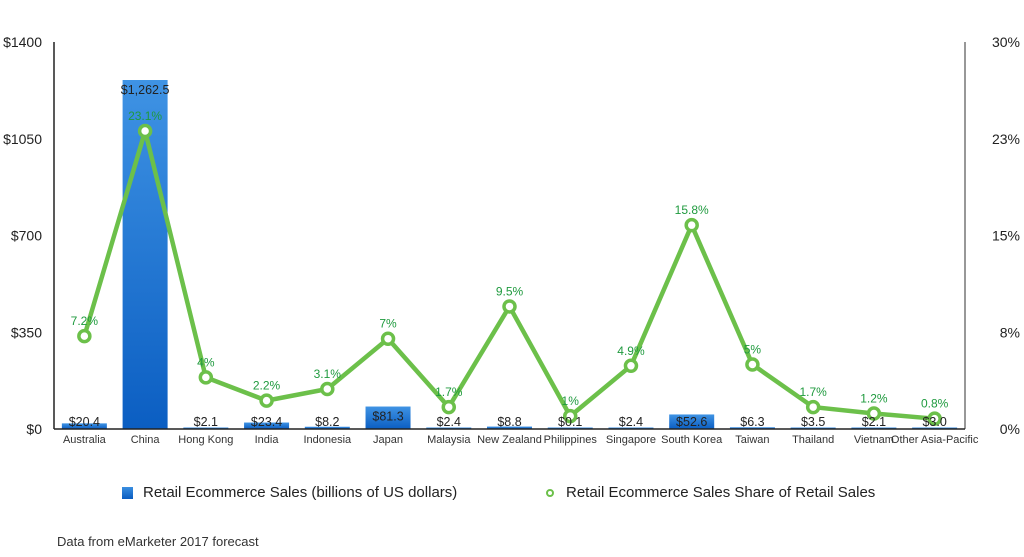 Image resolution: width=1024 pixels, height=557 pixels. What do you see at coordinates (813, 422) in the screenshot?
I see `bar-value-label: $3.5` at bounding box center [813, 422].